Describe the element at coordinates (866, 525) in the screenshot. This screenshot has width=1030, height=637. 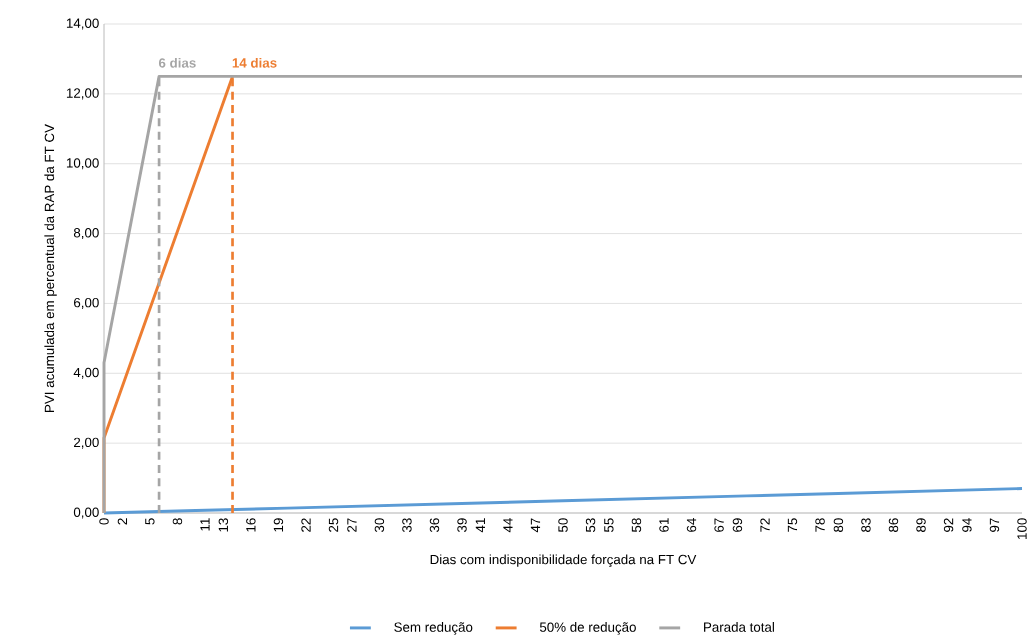
I see `x-tick-label: 83` at that location.